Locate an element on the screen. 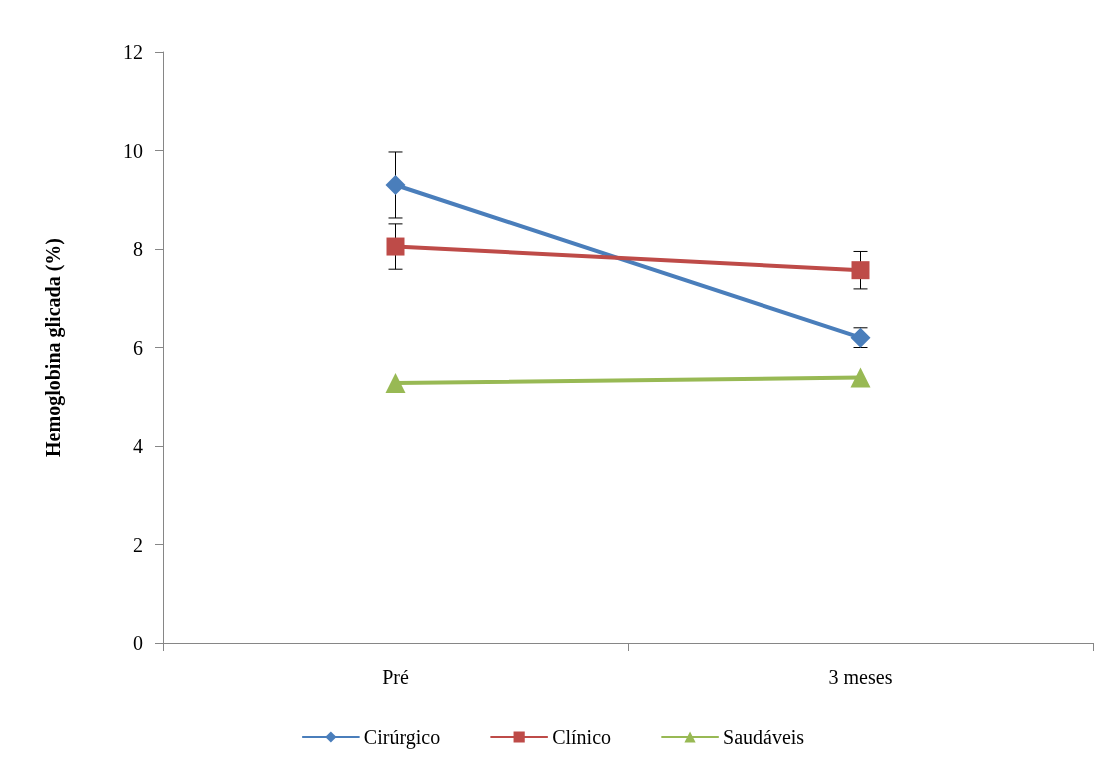  y-tick-label: 8 is located at coordinates (138, 249).